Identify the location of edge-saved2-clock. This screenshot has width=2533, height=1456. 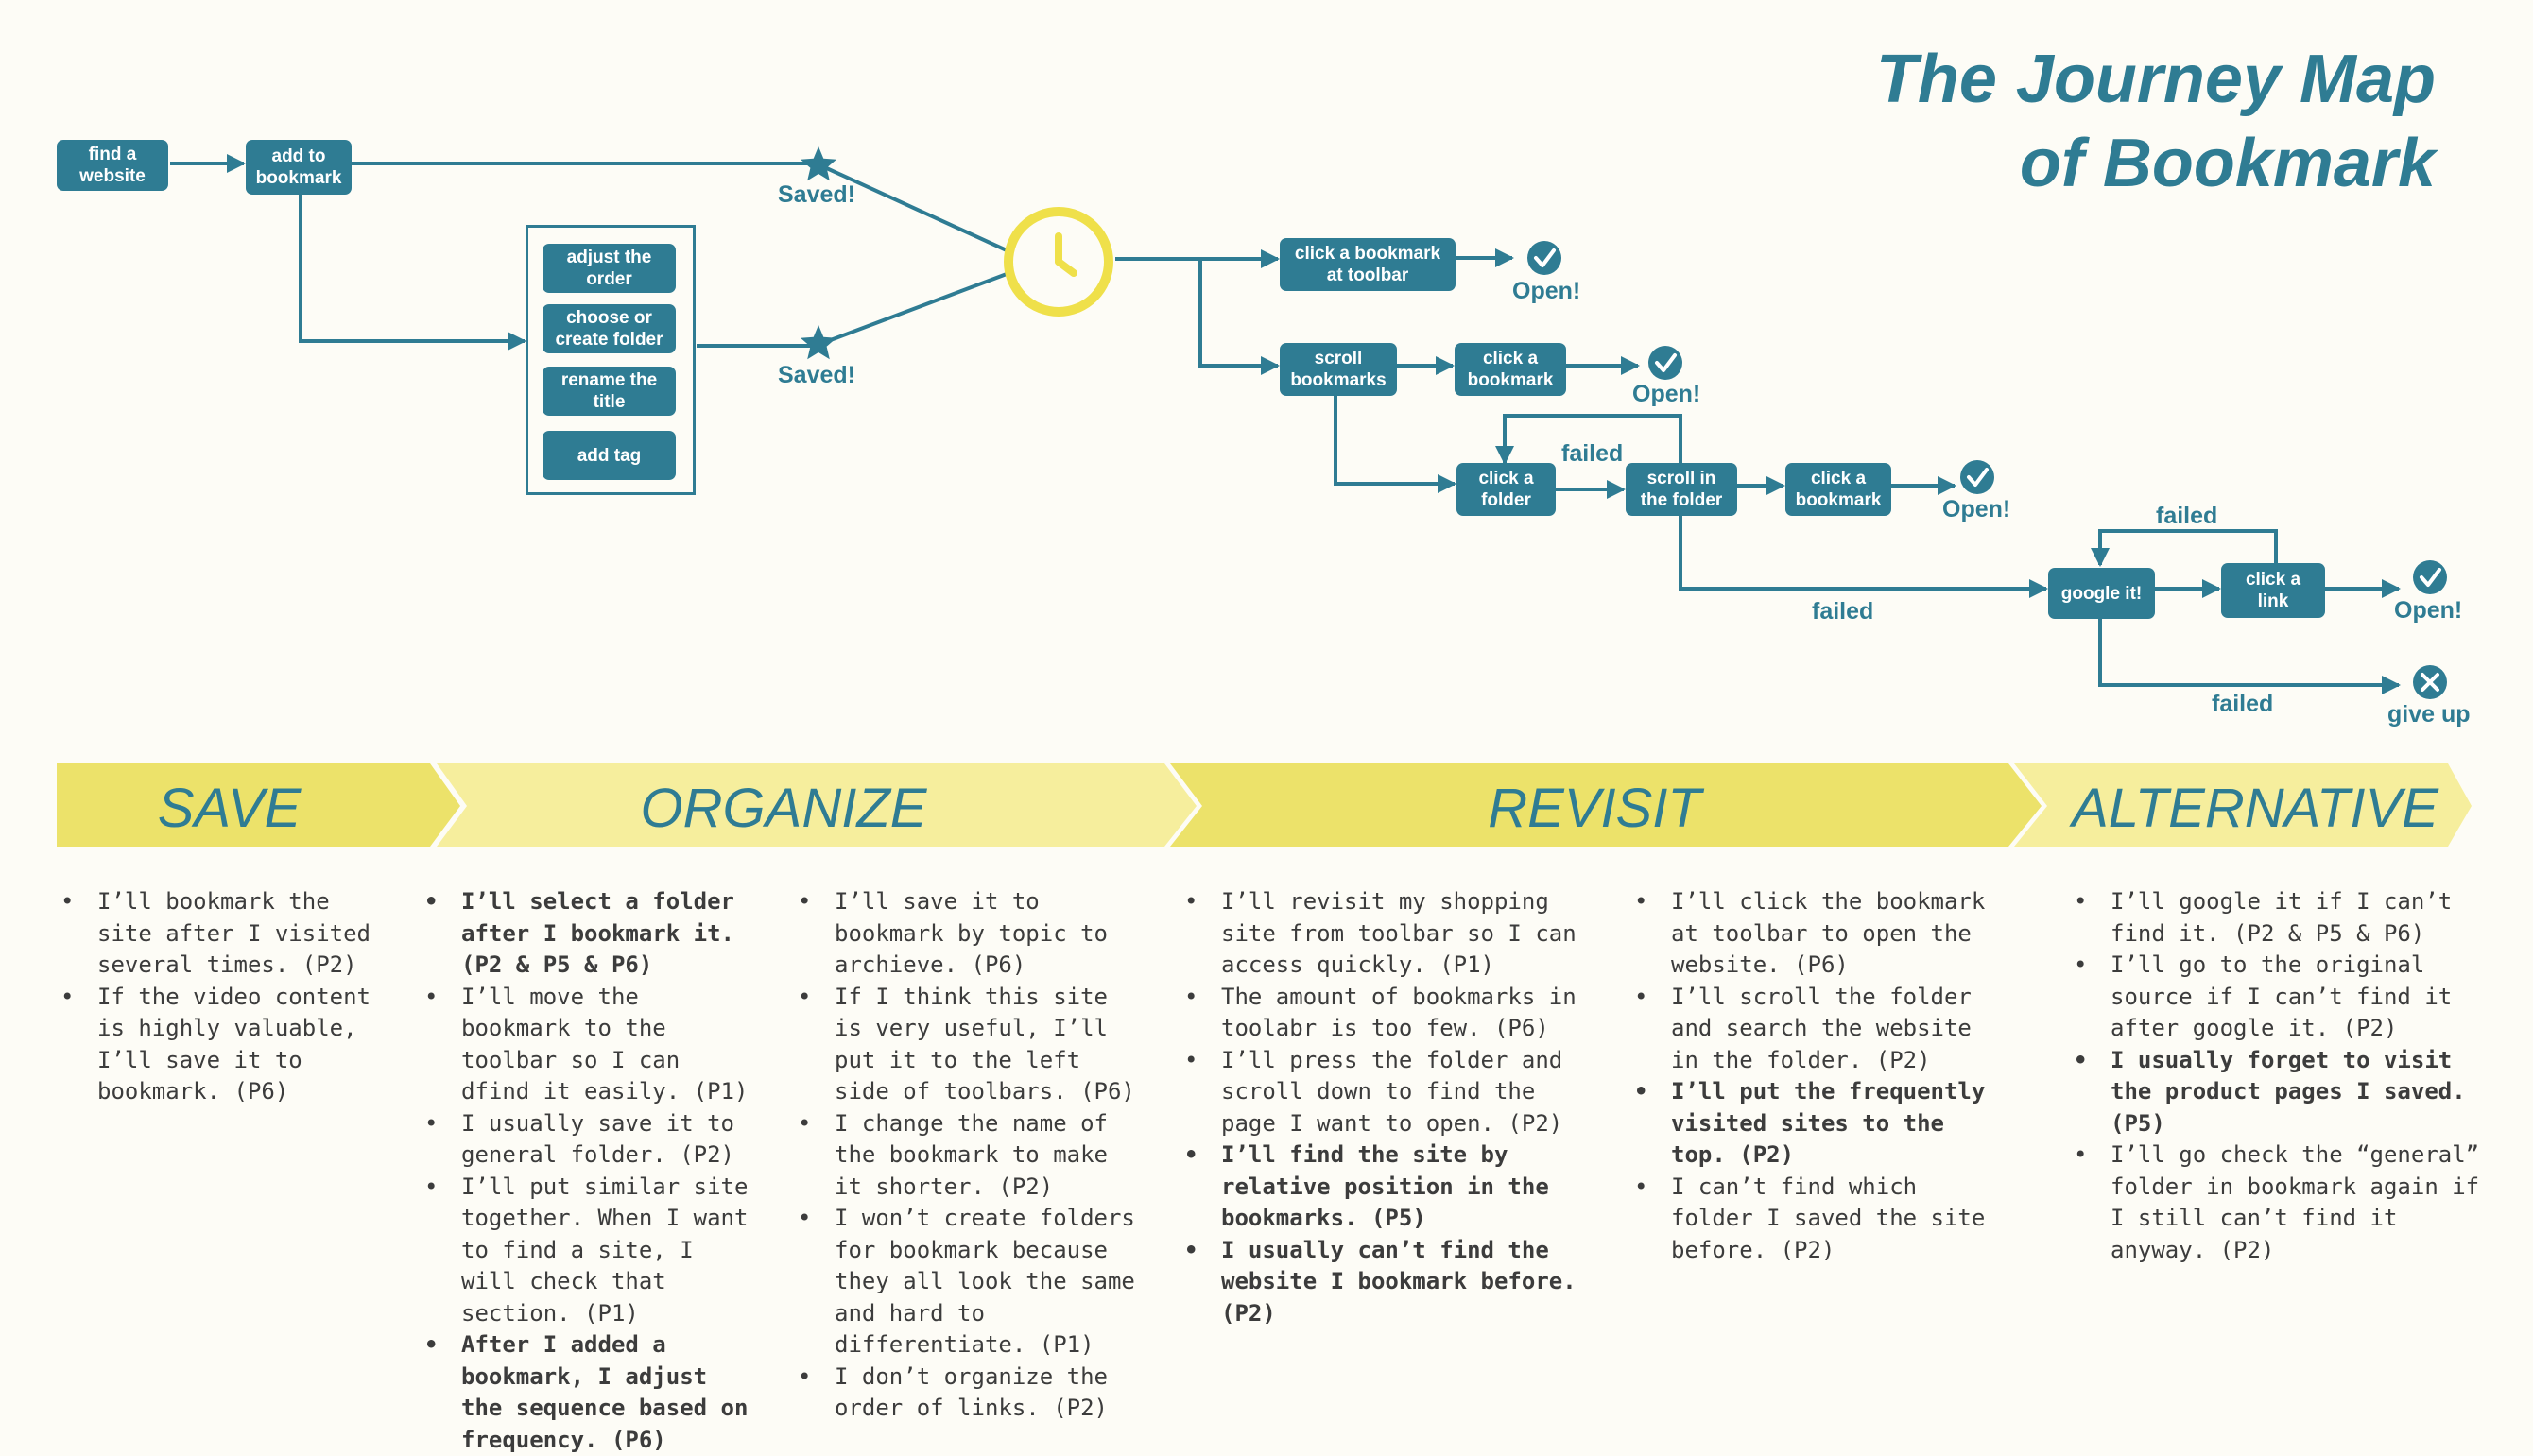
(913, 309).